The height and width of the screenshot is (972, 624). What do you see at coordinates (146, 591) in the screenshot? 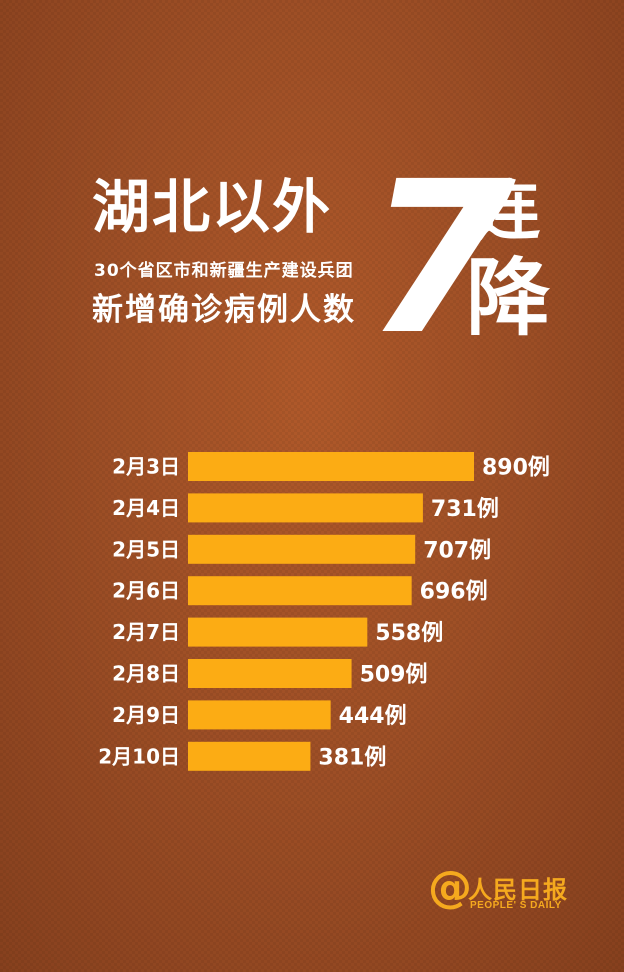
I see `category-label: 2月6日` at bounding box center [146, 591].